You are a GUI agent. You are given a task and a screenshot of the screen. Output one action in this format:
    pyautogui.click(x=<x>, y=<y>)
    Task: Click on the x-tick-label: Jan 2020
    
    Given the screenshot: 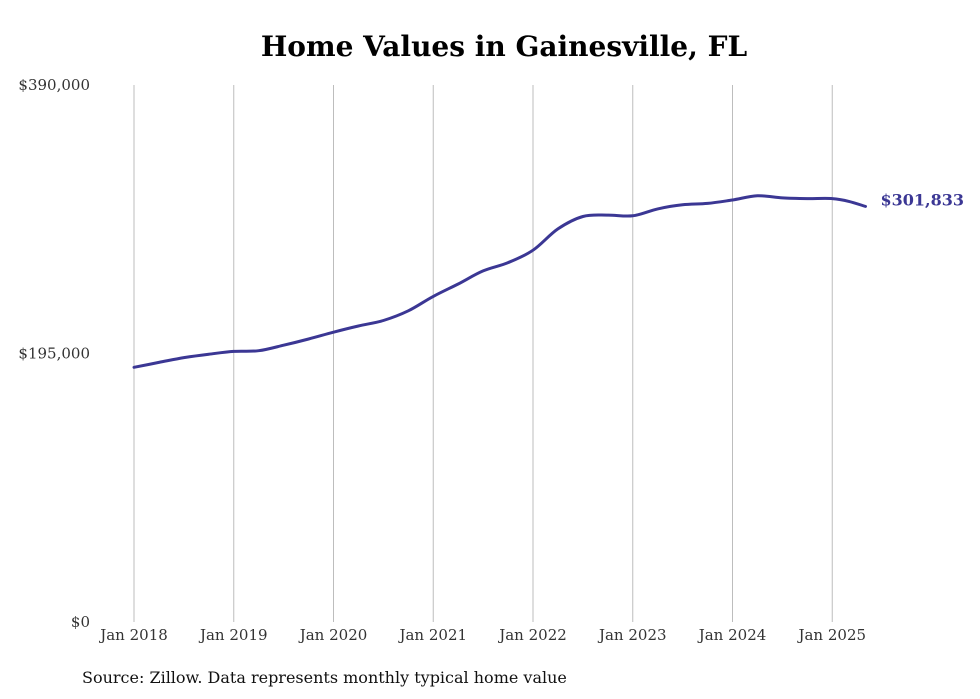 What is the action you would take?
    pyautogui.click(x=333, y=635)
    